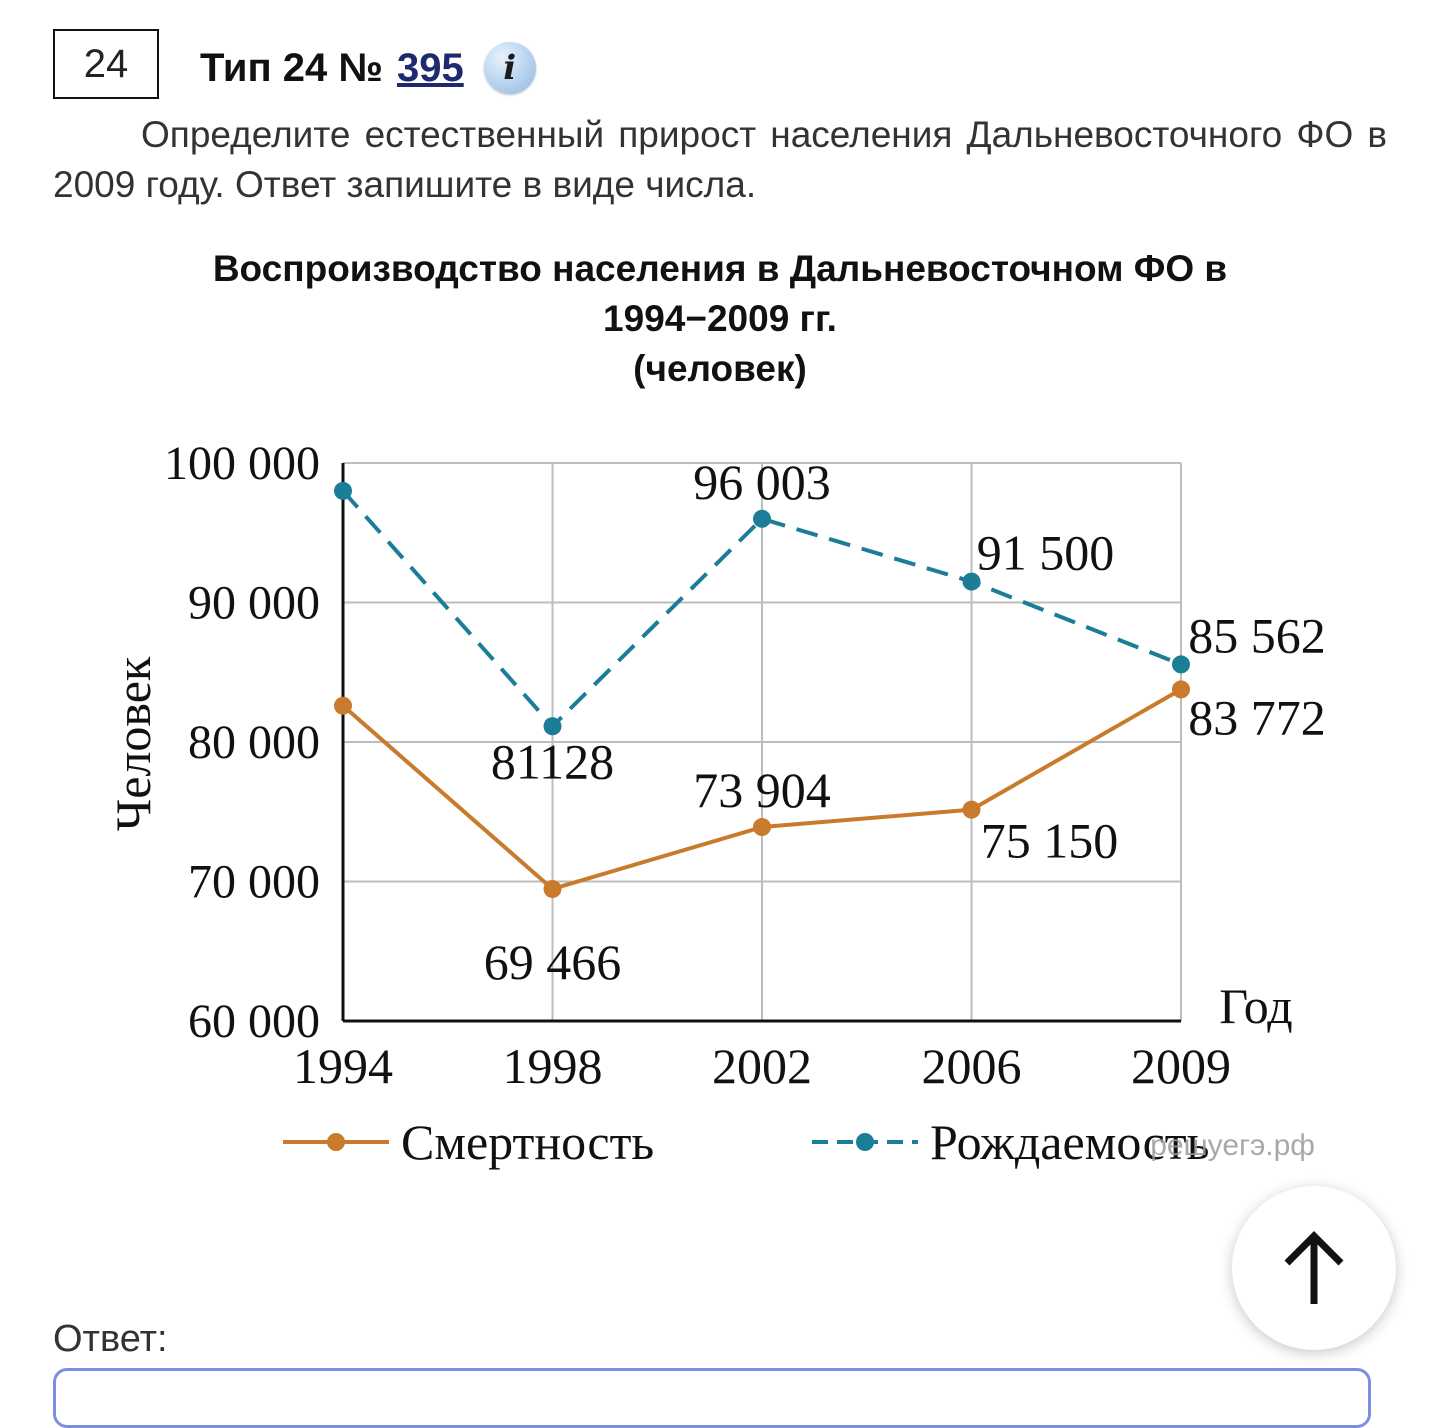  I want to click on x-tick-label: 2009, so click(1181, 1066).